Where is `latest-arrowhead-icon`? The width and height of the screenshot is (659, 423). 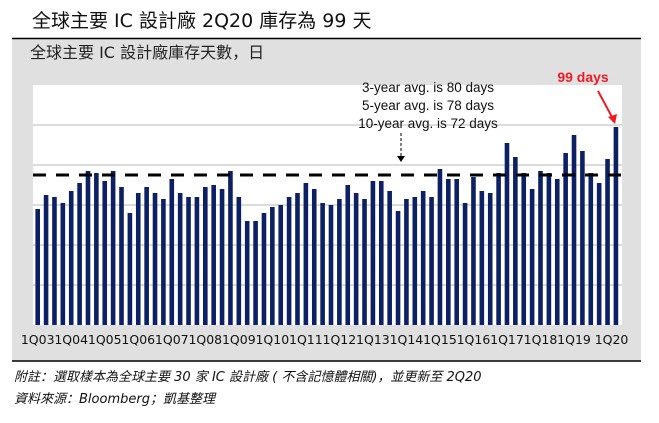 latest-arrowhead-icon is located at coordinates (612, 119).